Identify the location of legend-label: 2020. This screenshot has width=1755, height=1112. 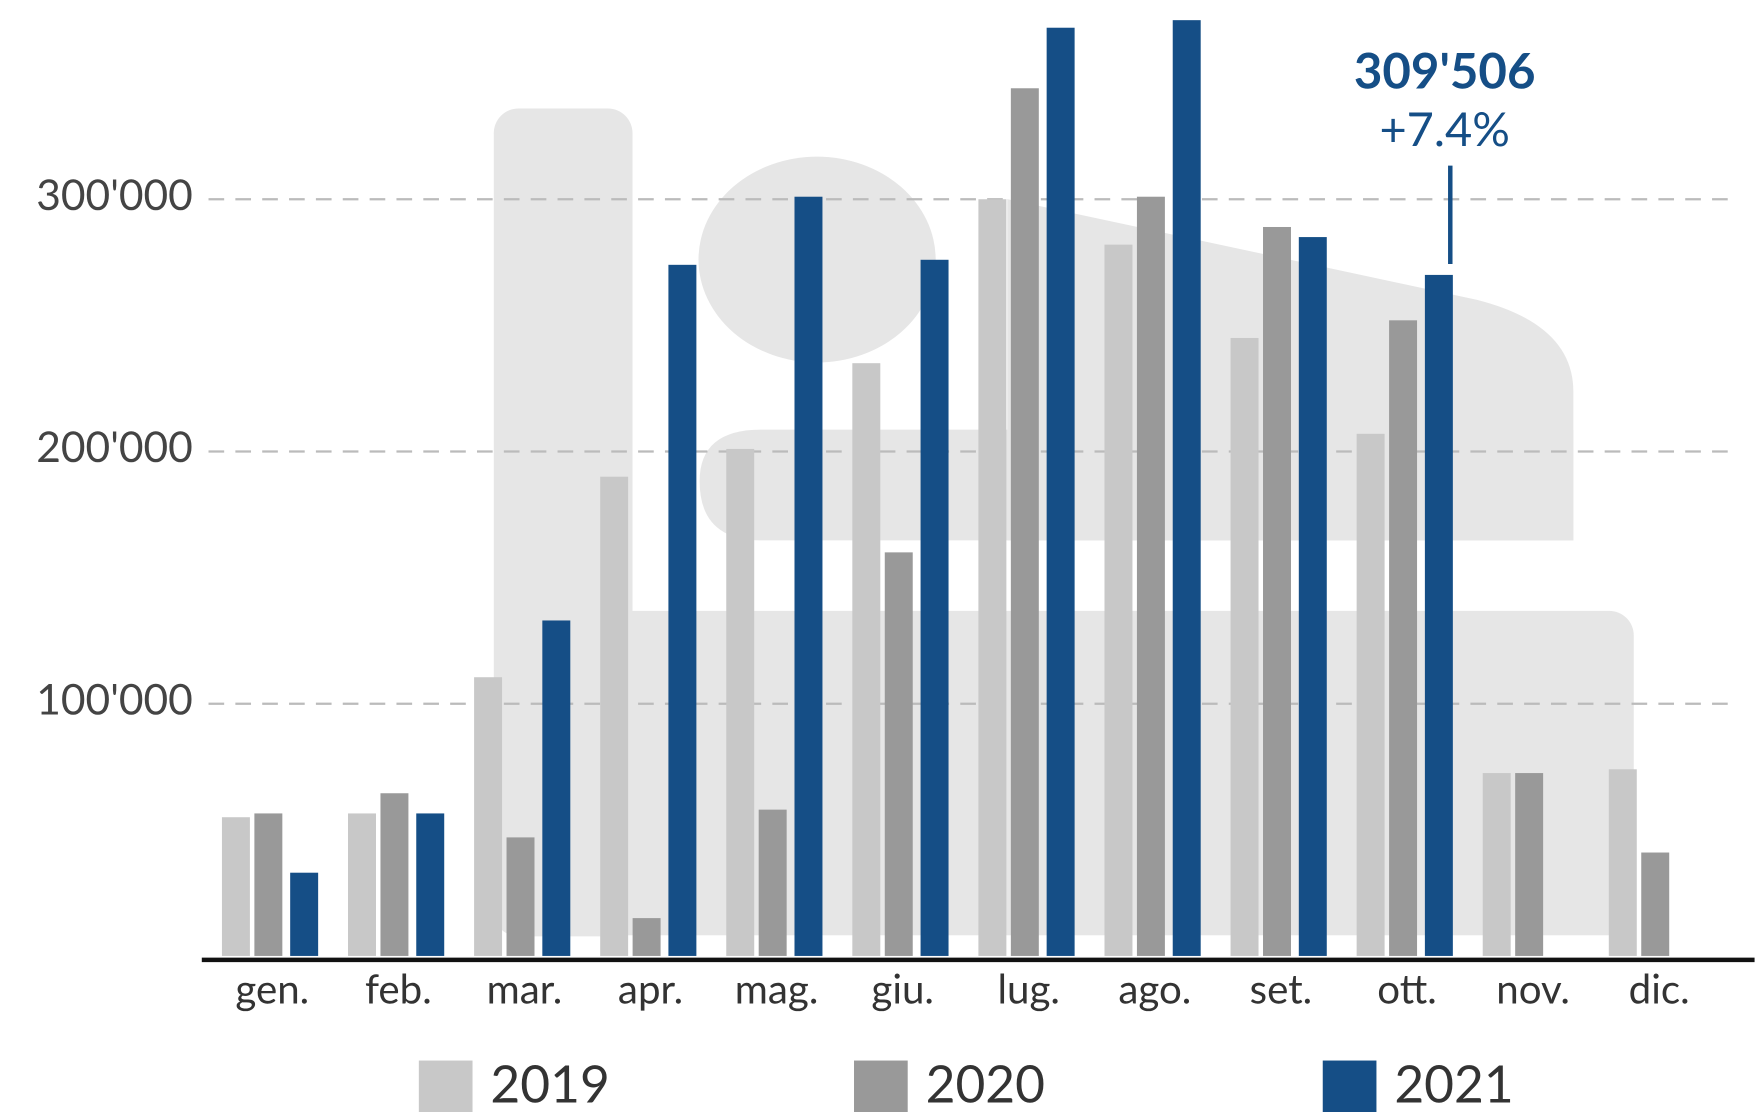
(985, 1082).